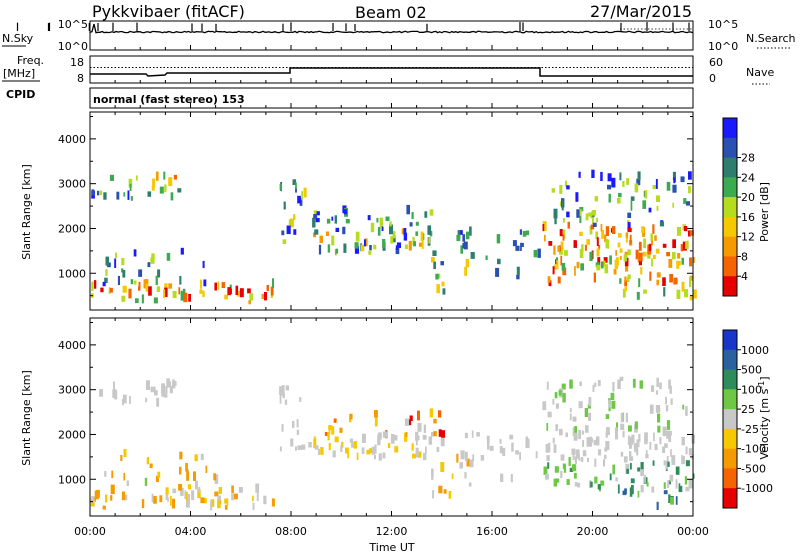 The image size is (800, 554). Describe the element at coordinates (191, 531) in the screenshot. I see `time-tick-label: 04:00` at that location.